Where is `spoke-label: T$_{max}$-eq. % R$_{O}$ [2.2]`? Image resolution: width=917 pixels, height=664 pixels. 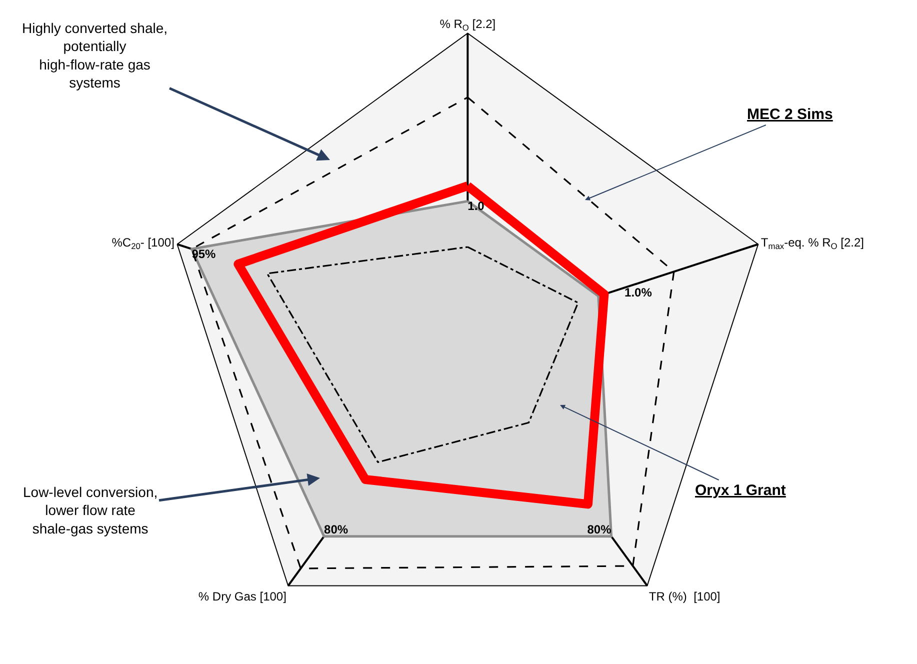 spoke-label: T$_{max}$-eq. % R$_{O}$ [2.2] is located at coordinates (812, 244).